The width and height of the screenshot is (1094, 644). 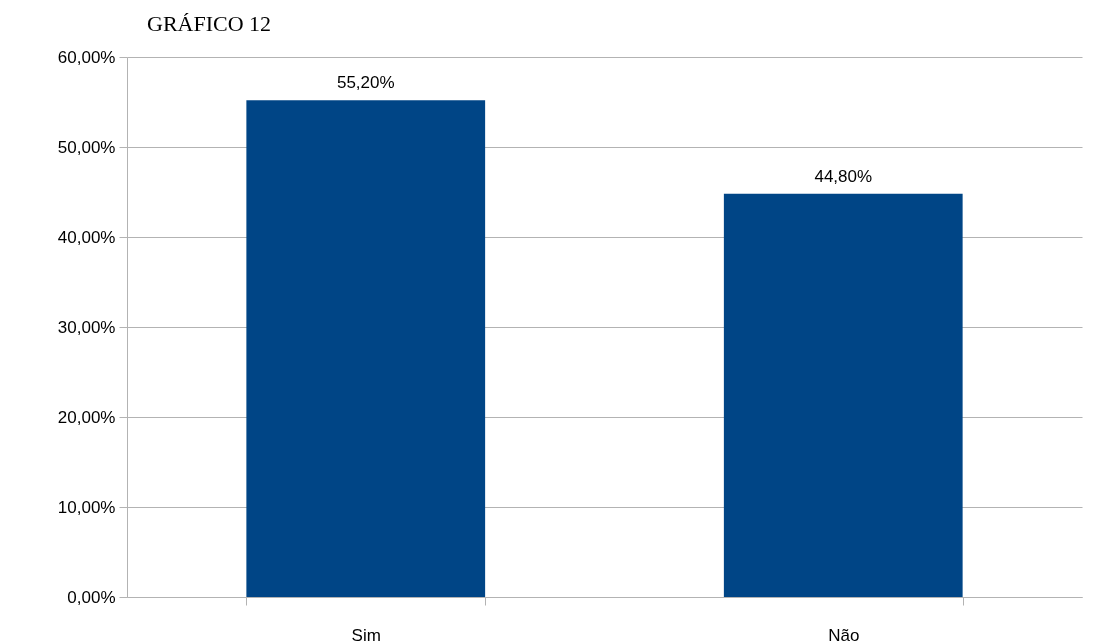 I want to click on y-tick-label: 40,00%, so click(x=86, y=237).